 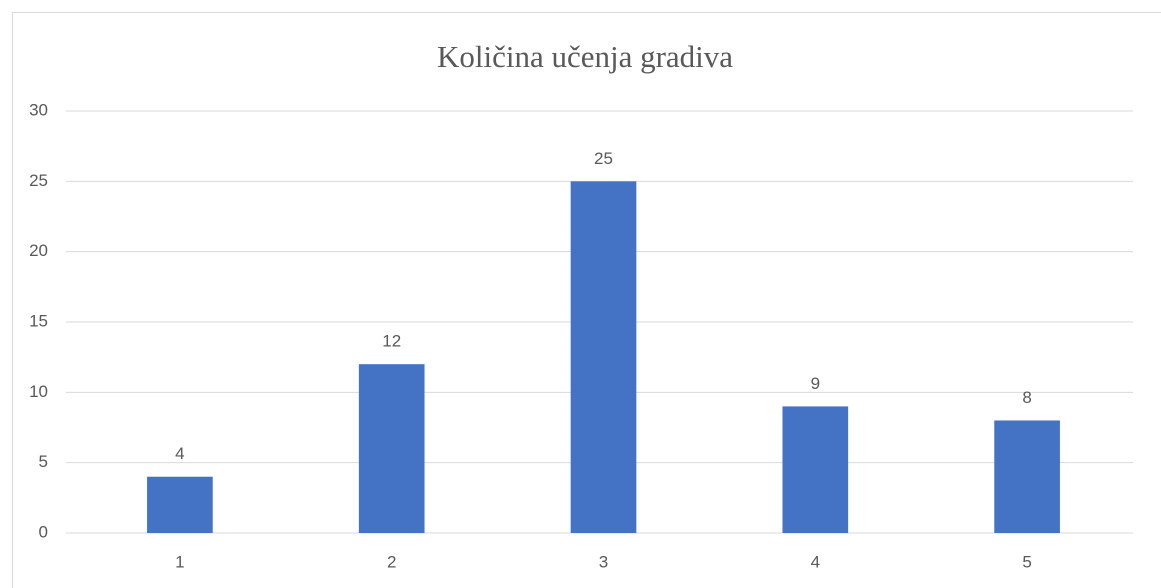 What do you see at coordinates (179, 453) in the screenshot?
I see `data-label: 4` at bounding box center [179, 453].